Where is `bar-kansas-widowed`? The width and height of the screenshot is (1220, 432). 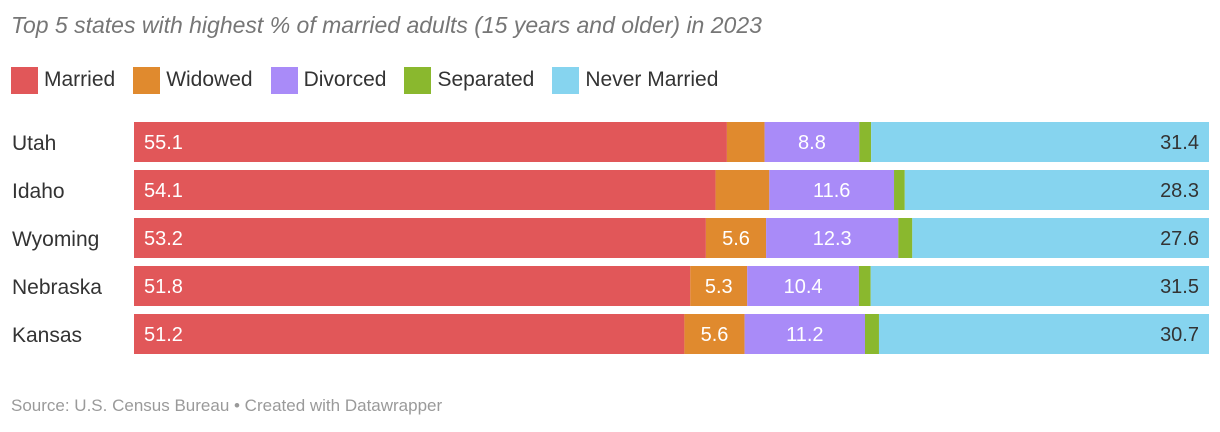 bar-kansas-widowed is located at coordinates (714, 334).